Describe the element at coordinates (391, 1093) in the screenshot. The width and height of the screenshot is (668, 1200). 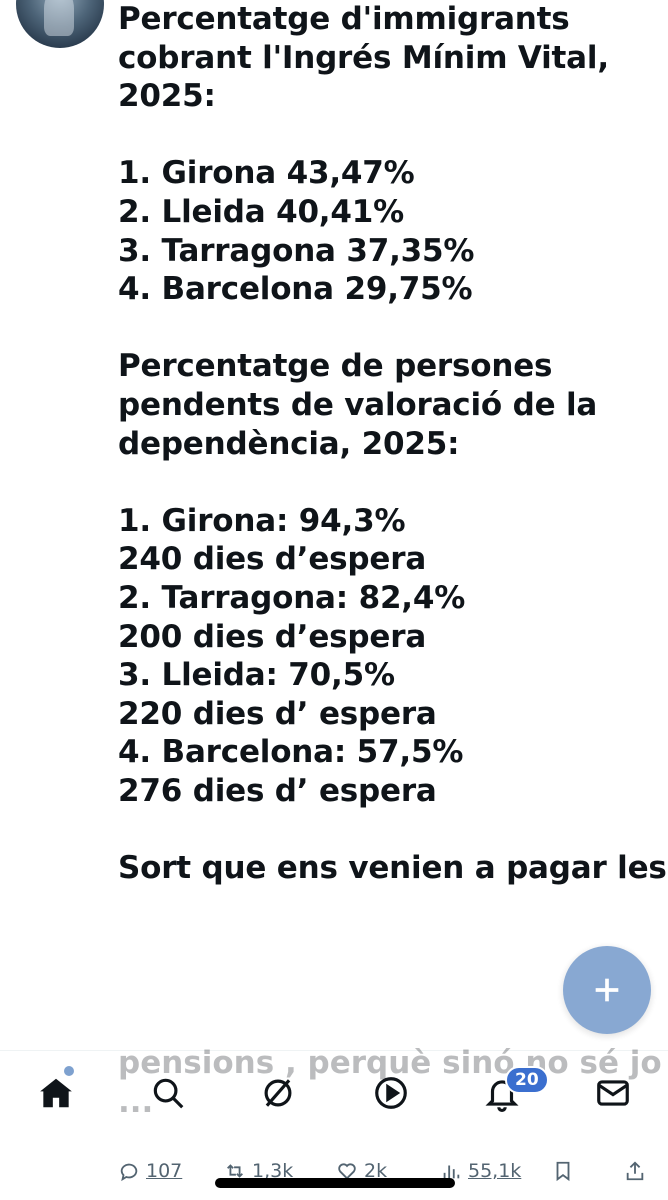
I see `play-icon` at that location.